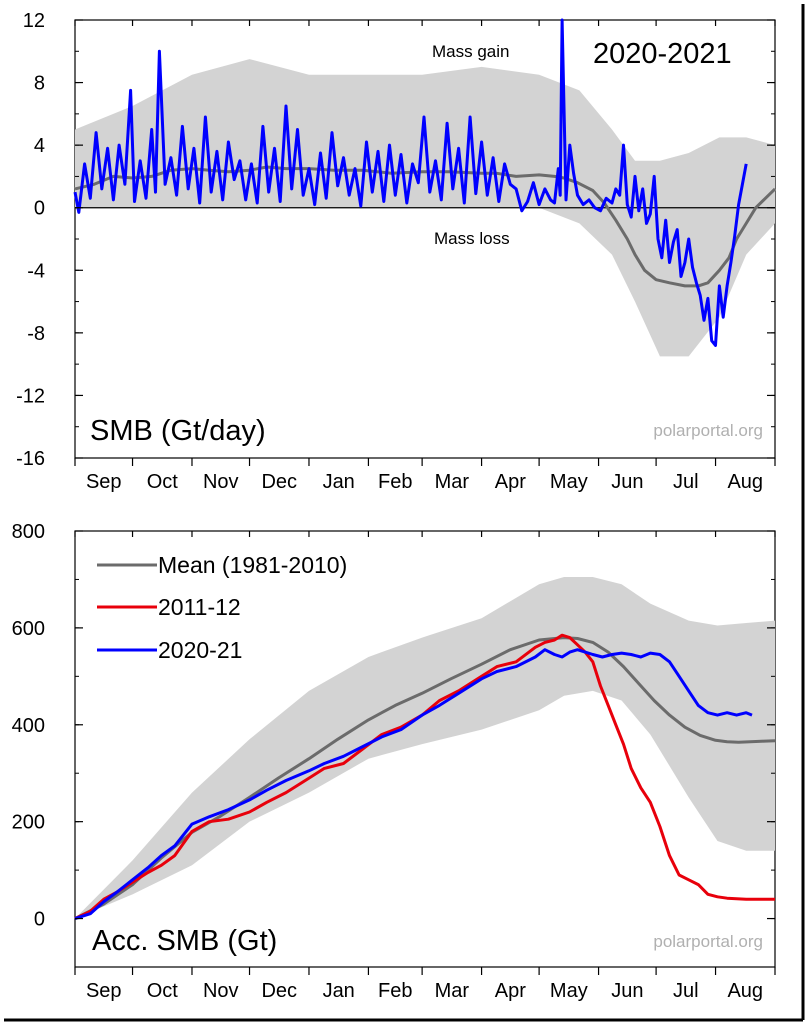  Describe the element at coordinates (470, 51) in the screenshot. I see `mass-gain-annotation: Mass gain` at that location.